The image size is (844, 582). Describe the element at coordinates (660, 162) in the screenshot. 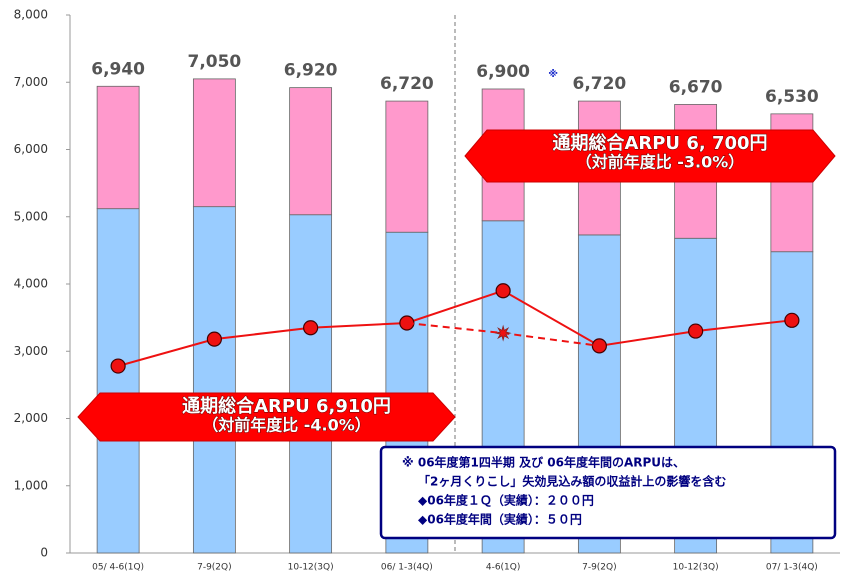

I see `callout-text: （対前年度比 -3.0%）` at that location.